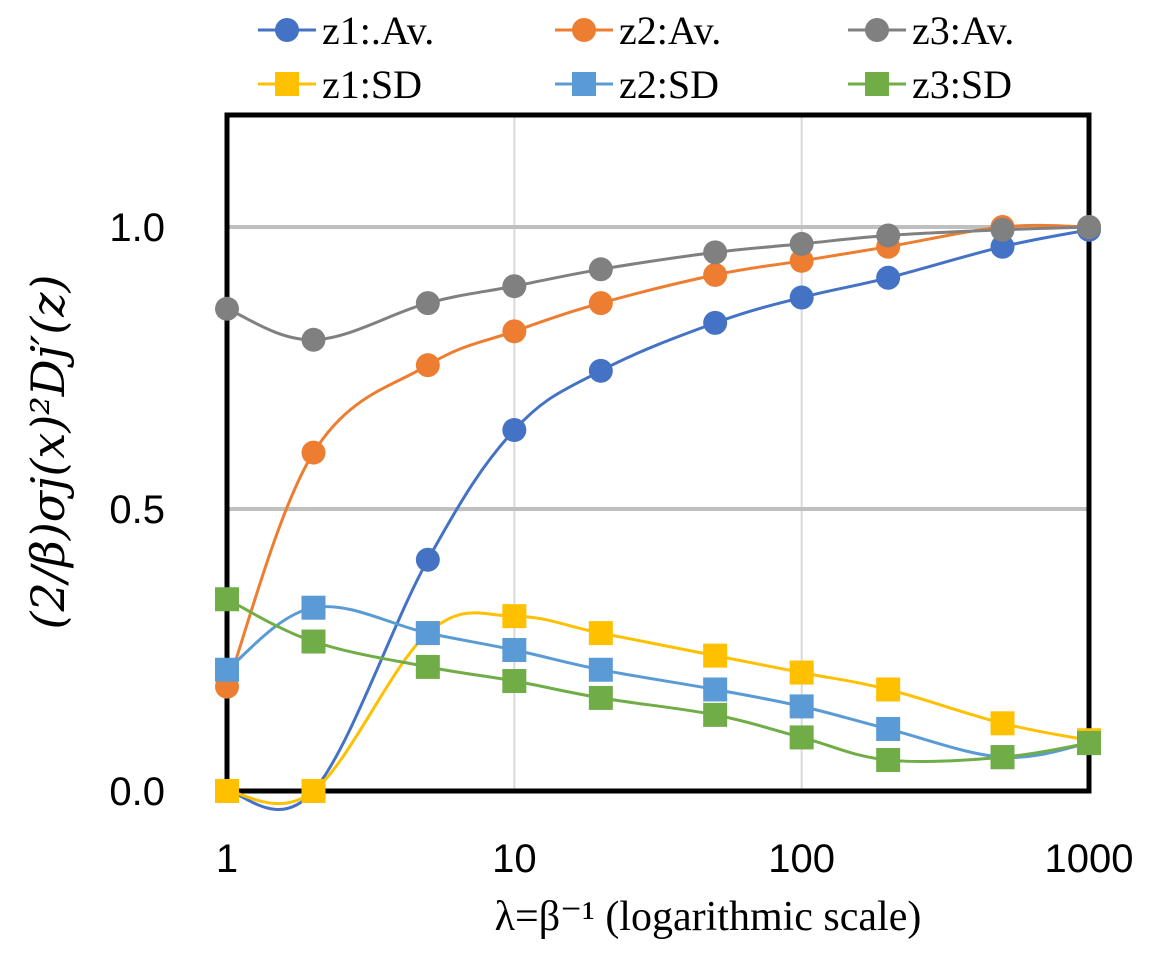 Image resolution: width=1159 pixels, height=960 pixels. I want to click on x-axis-ticks: 1 10 100 1000, so click(675, 859).